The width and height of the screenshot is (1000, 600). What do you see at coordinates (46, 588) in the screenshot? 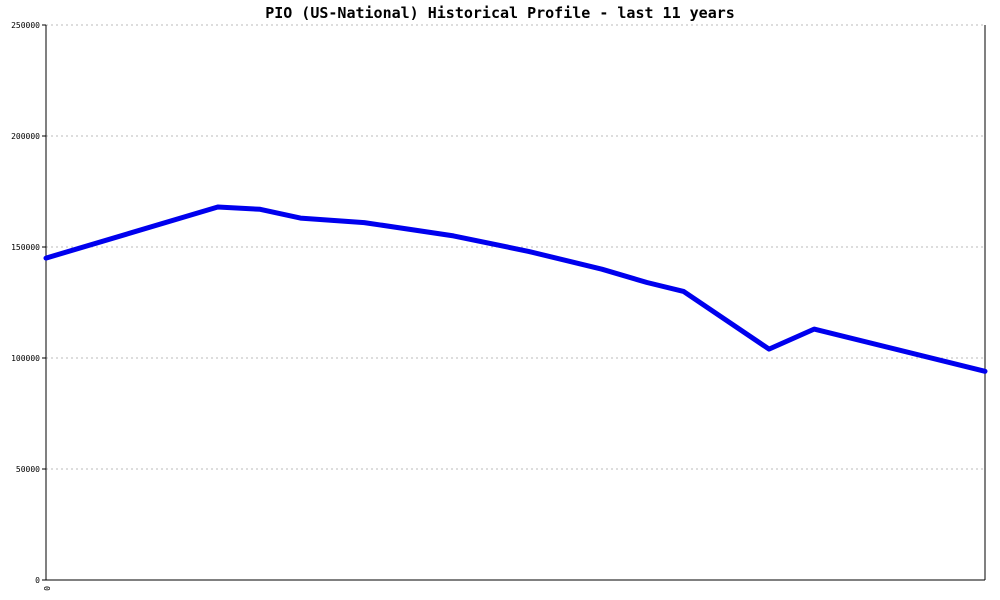
I see `x-tick-label: 0` at bounding box center [46, 588].